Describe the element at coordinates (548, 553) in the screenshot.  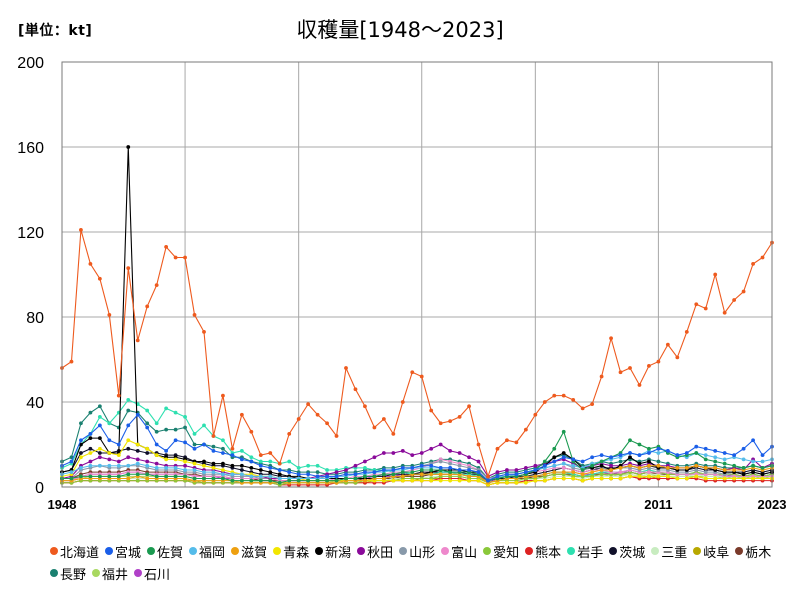
I see `legend-label: 熊本` at that location.